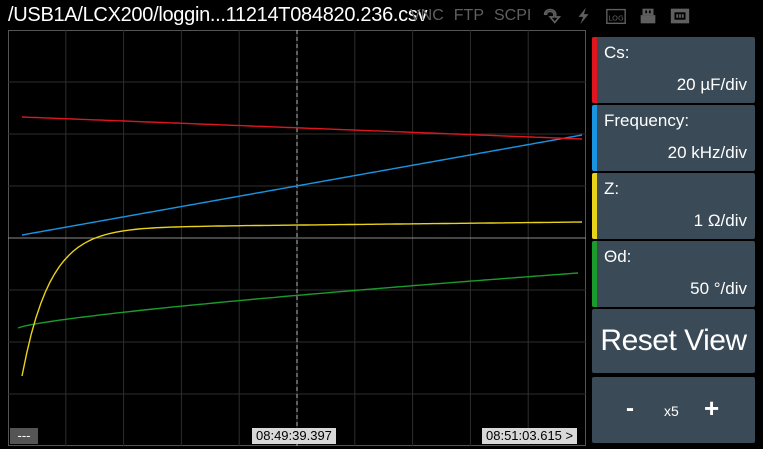 This screenshot has height=449, width=763. I want to click on ftp-status: FTP, so click(468, 15).